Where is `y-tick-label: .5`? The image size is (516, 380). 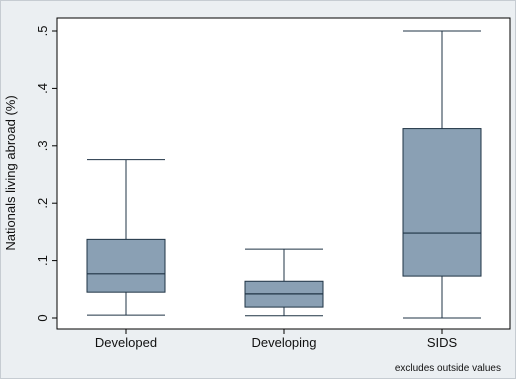 y-tick-label: .5 is located at coordinates (42, 31).